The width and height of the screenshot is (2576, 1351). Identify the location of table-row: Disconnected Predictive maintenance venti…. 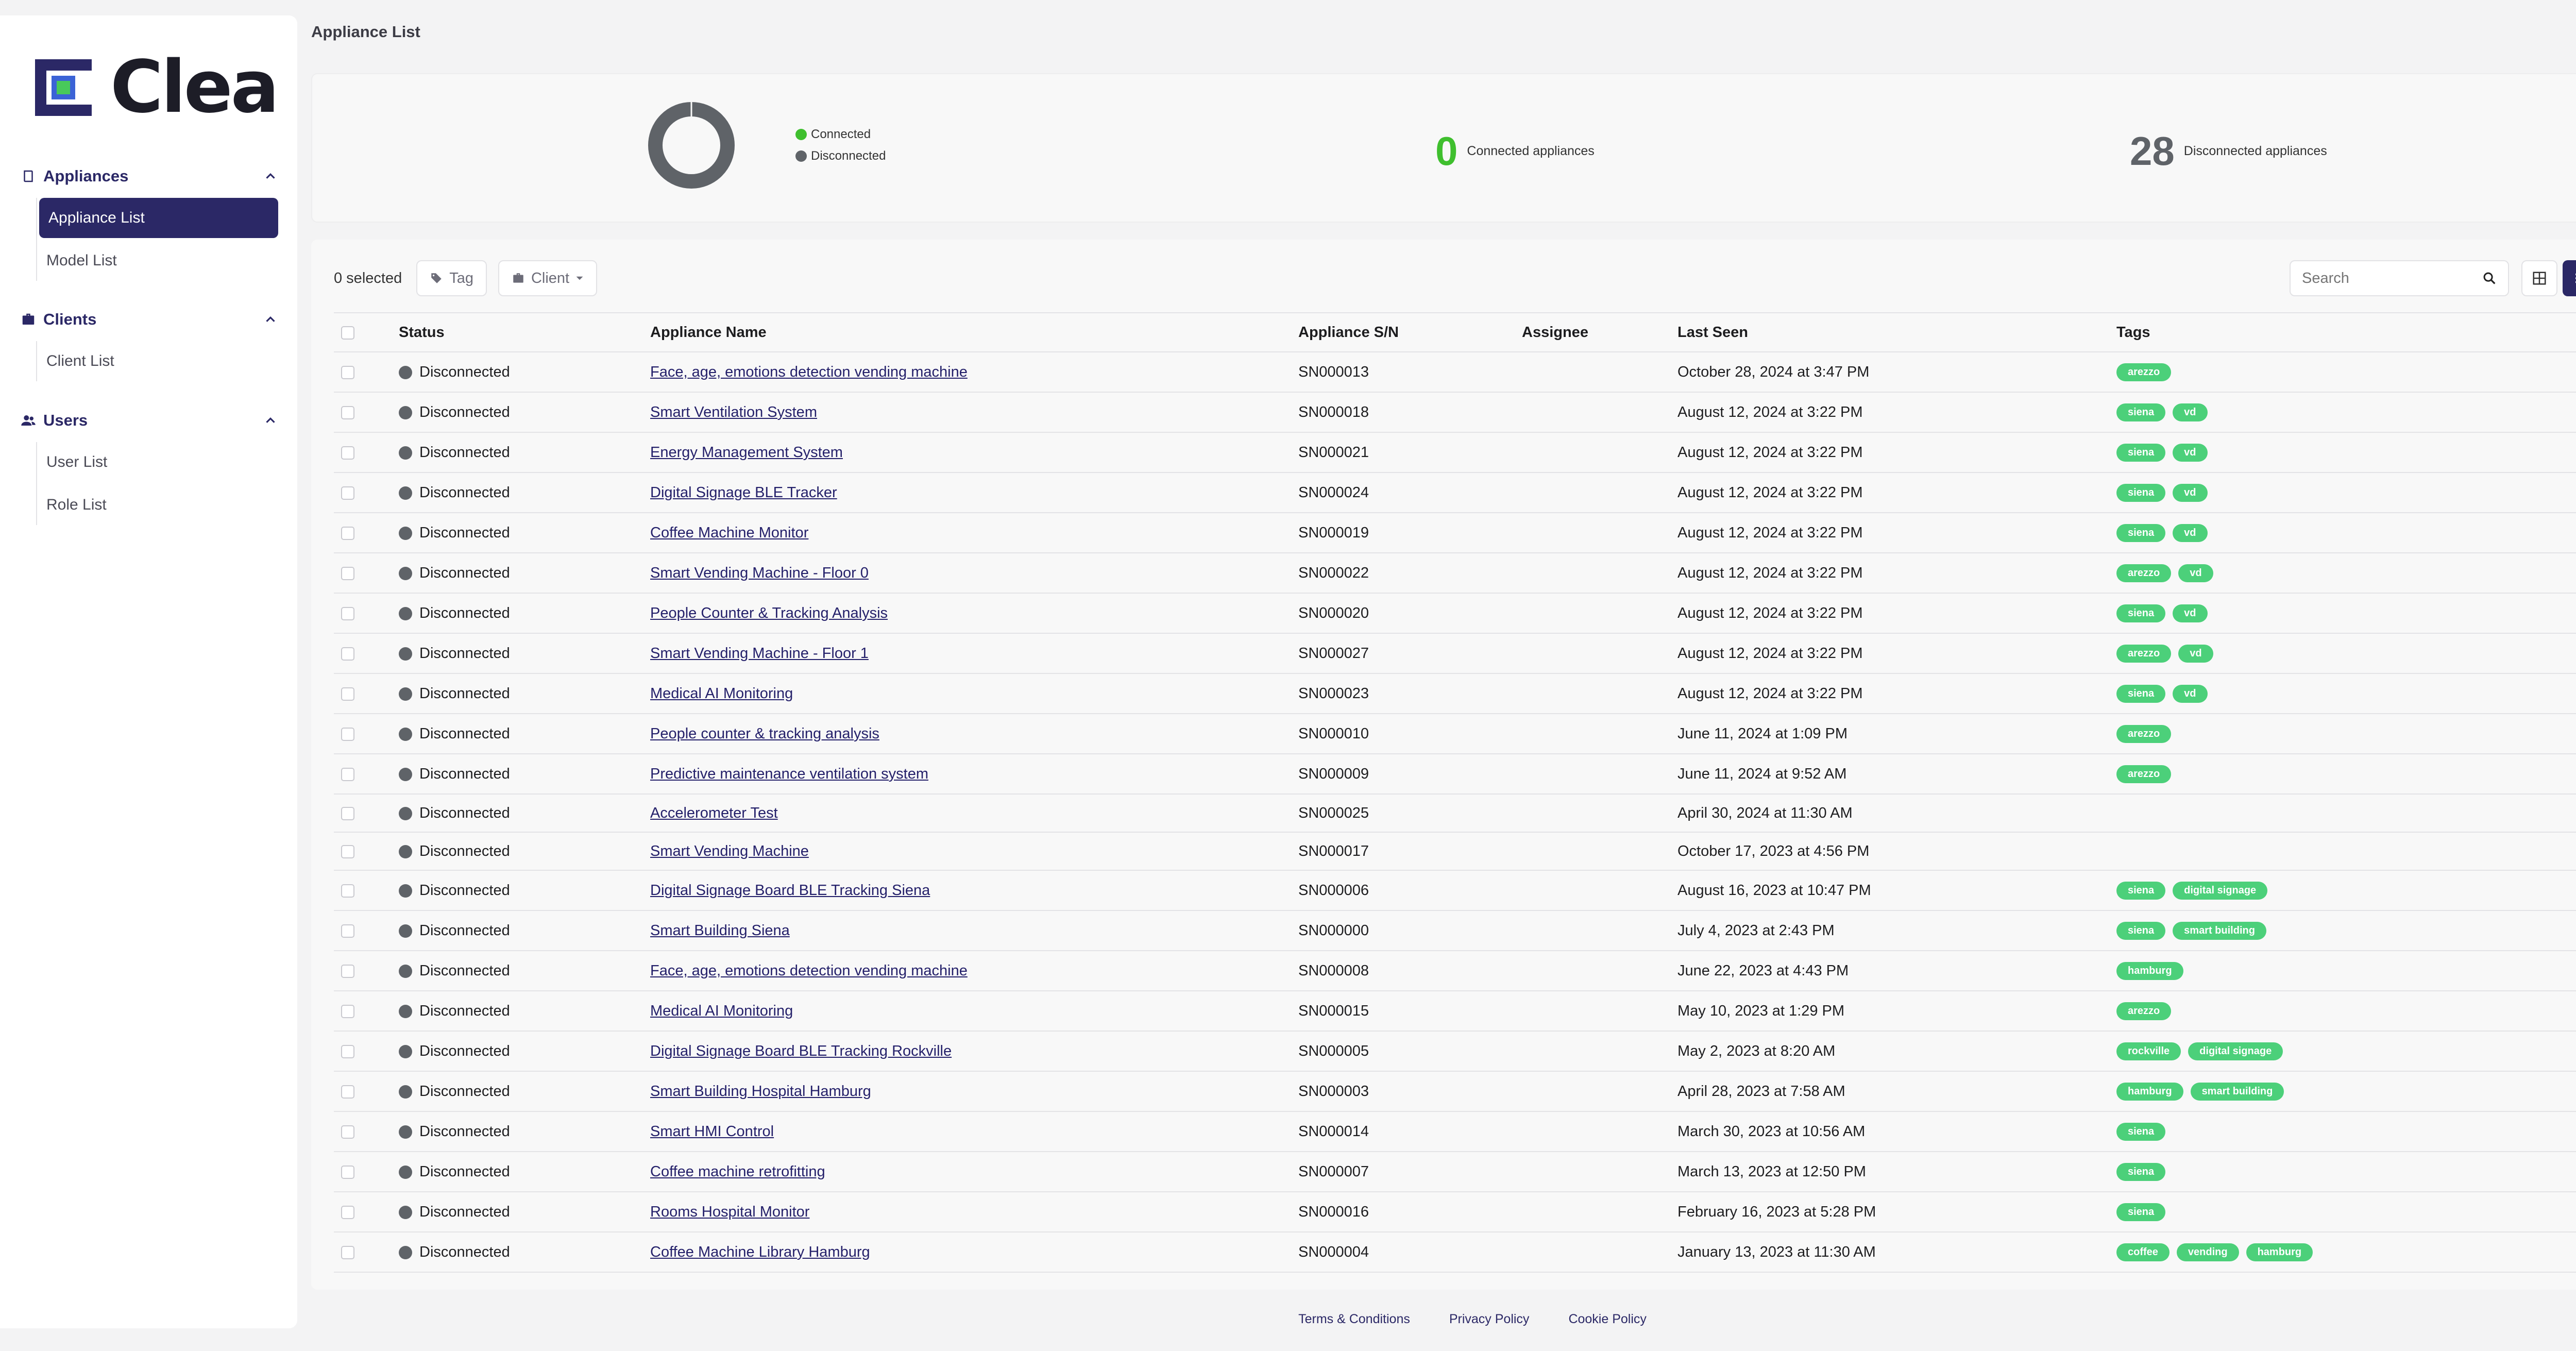
(1455, 774).